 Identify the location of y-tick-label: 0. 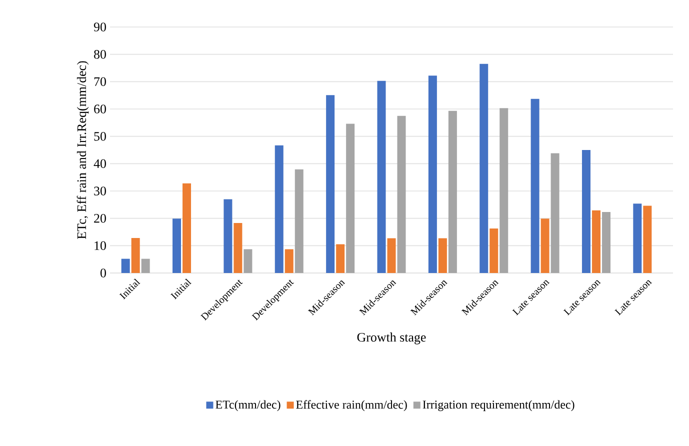
(103, 273).